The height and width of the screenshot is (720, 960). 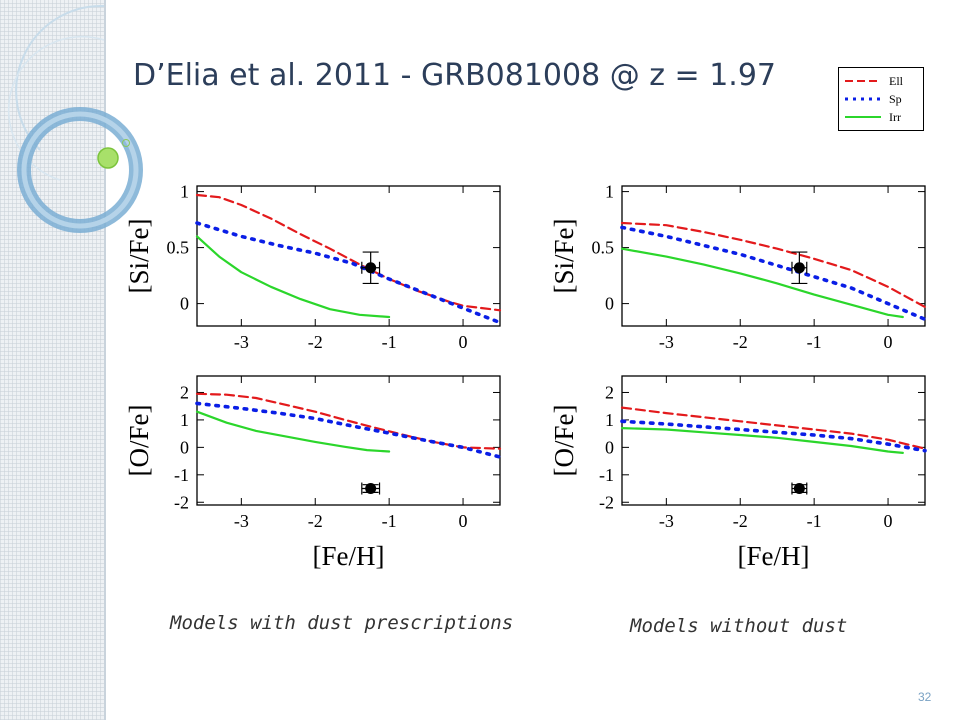 What do you see at coordinates (342, 623) in the screenshot?
I see `caption-with-dust: Models with dust prescriptions` at bounding box center [342, 623].